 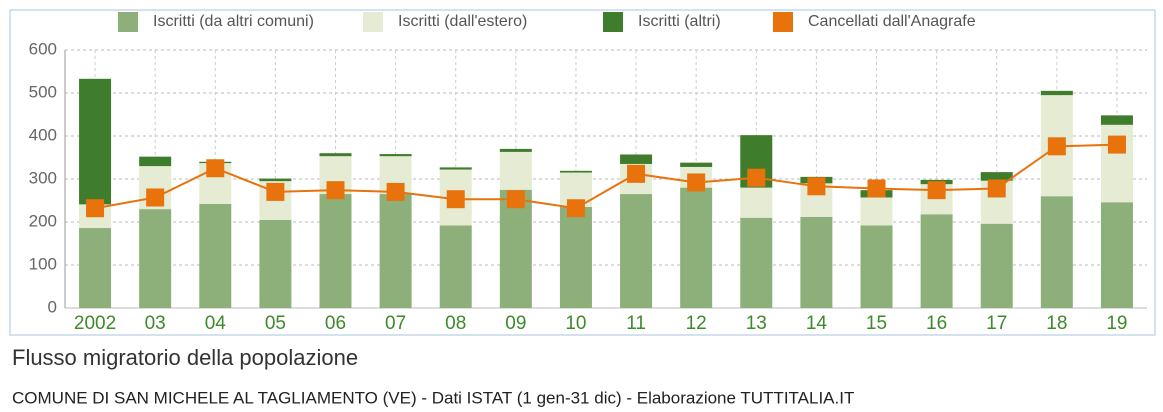 What do you see at coordinates (233, 21) in the screenshot?
I see `legend-label: Iscritti (da altri comuni)` at bounding box center [233, 21].